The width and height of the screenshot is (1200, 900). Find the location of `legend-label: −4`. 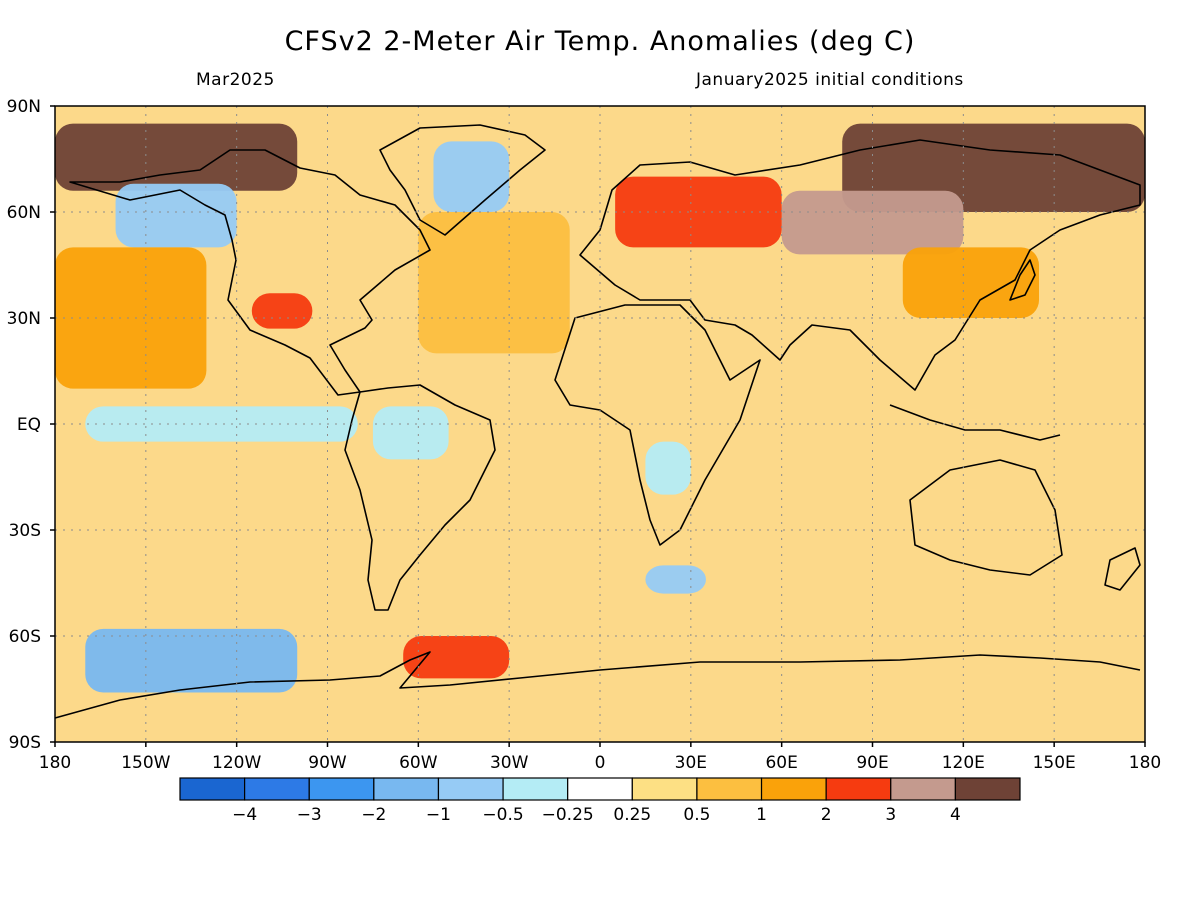

legend-label: −4 is located at coordinates (244, 815).